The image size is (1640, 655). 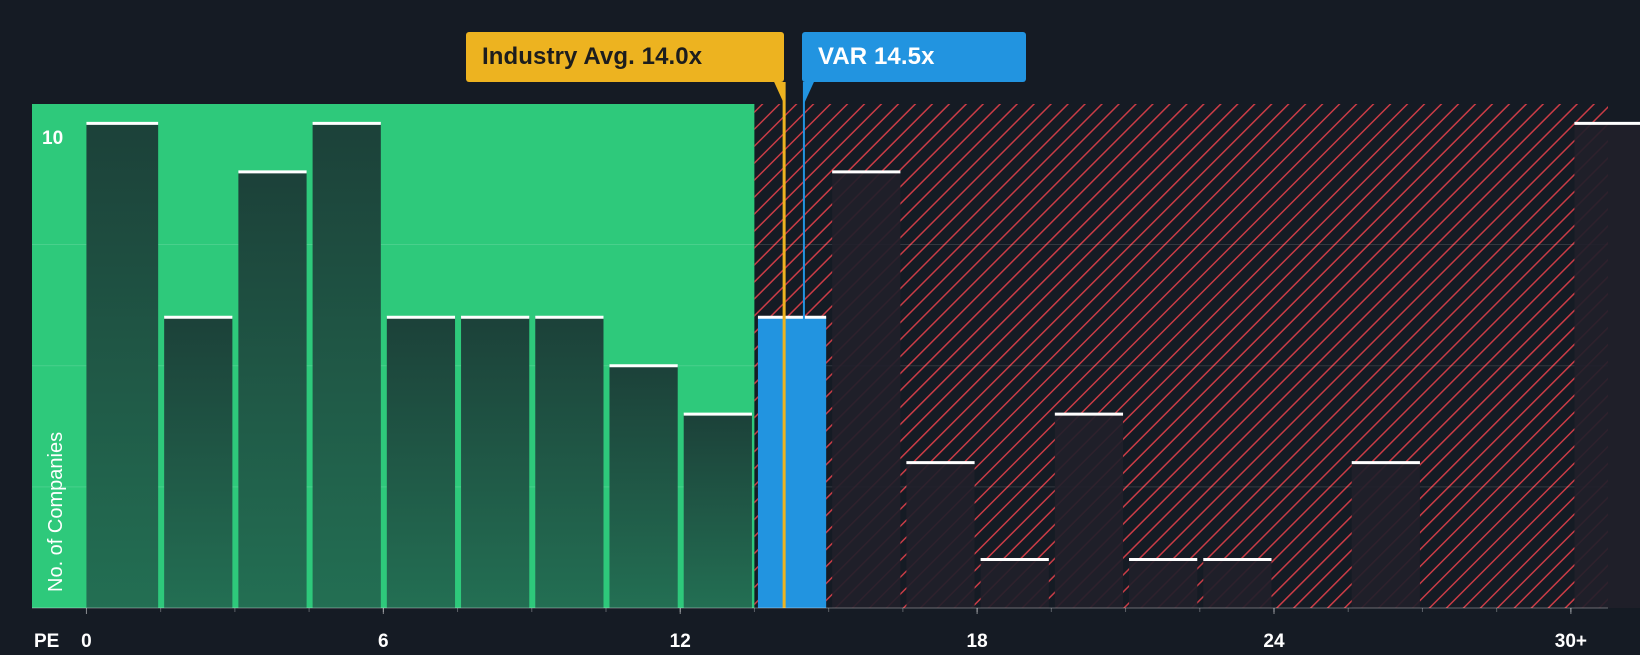 What do you see at coordinates (1571, 640) in the screenshot?
I see `x-tick-label: 30+` at bounding box center [1571, 640].